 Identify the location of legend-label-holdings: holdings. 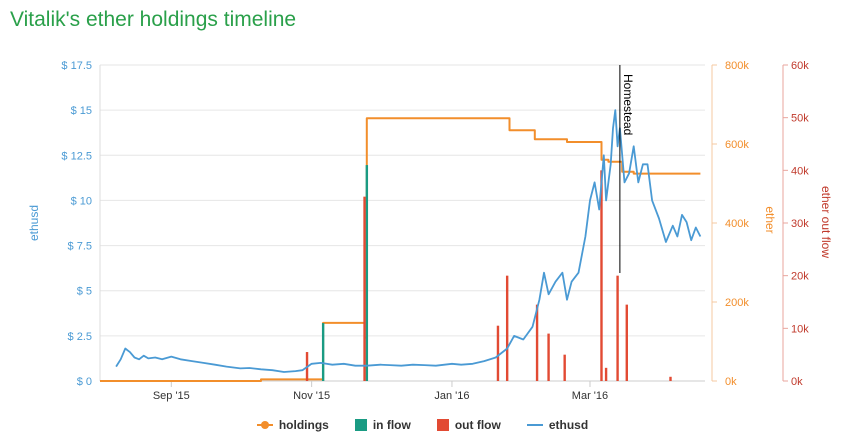
(303, 425).